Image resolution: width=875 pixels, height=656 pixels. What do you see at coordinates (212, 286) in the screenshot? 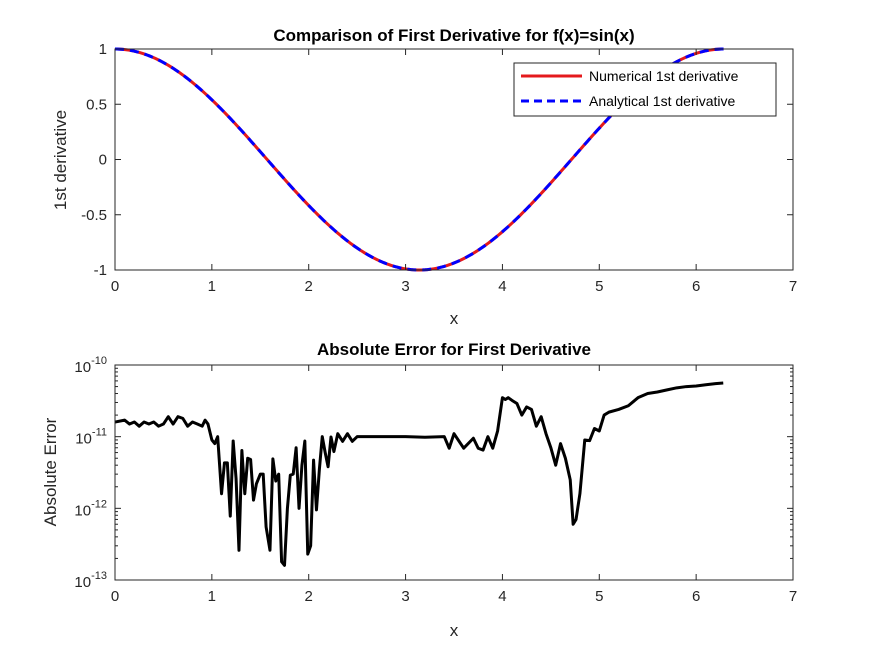
I see `top-x-tick-label: 1` at bounding box center [212, 286].